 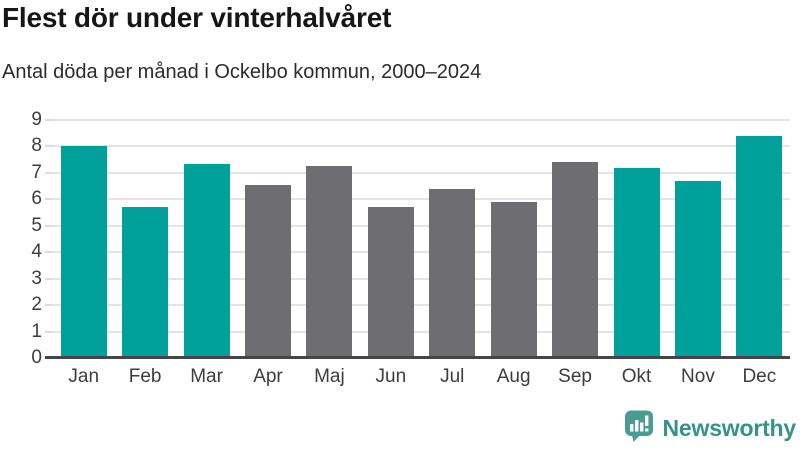 What do you see at coordinates (639, 428) in the screenshot?
I see `bar-chart-speech-bubble-icon` at bounding box center [639, 428].